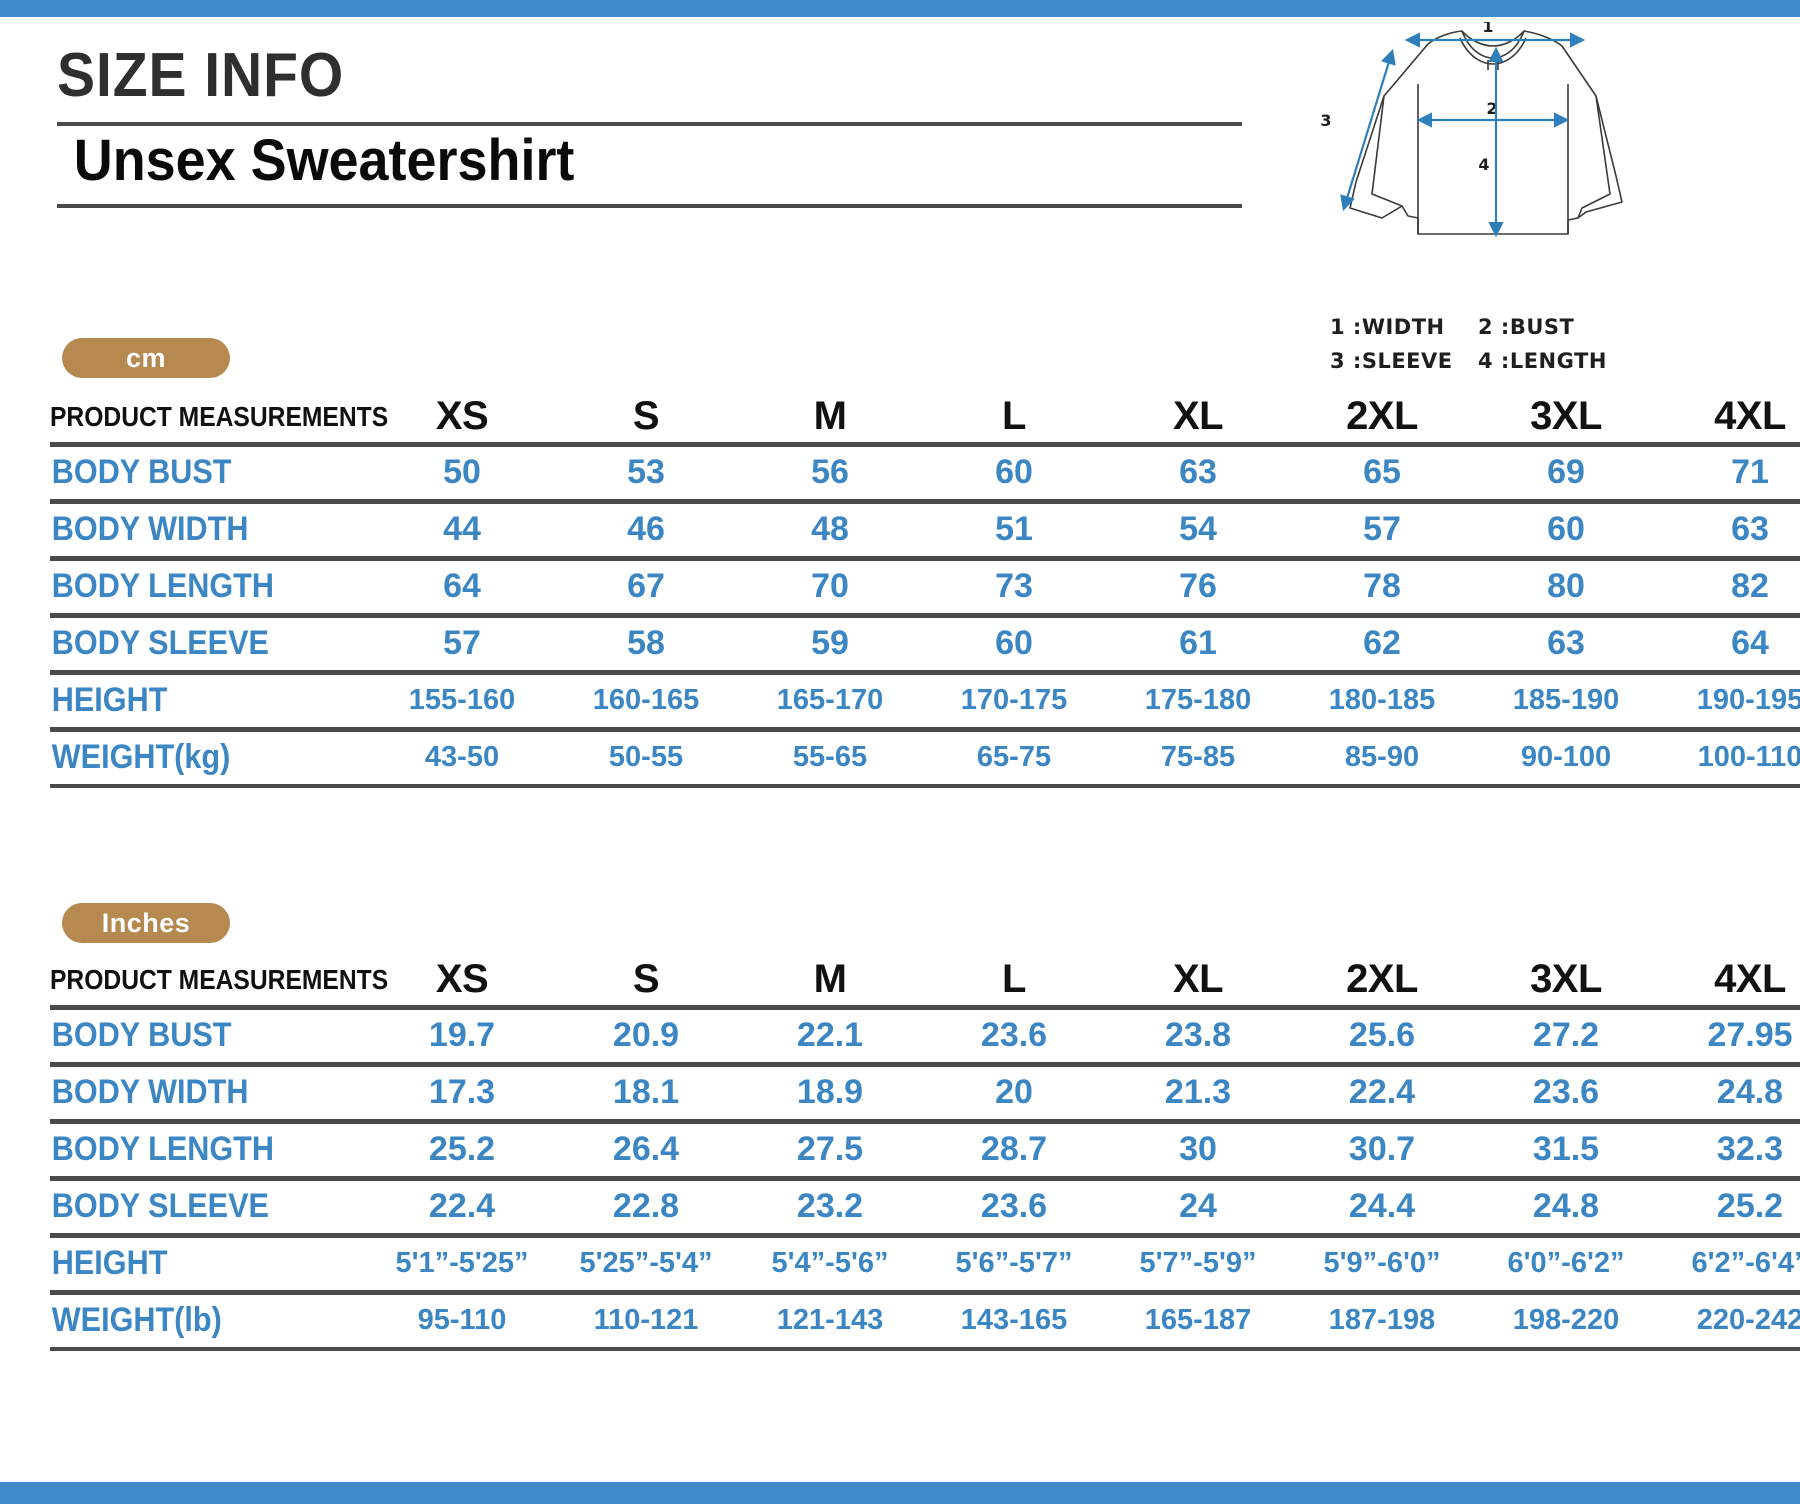  Describe the element at coordinates (646, 1321) in the screenshot. I see `measurement-cell: 110-121` at that location.